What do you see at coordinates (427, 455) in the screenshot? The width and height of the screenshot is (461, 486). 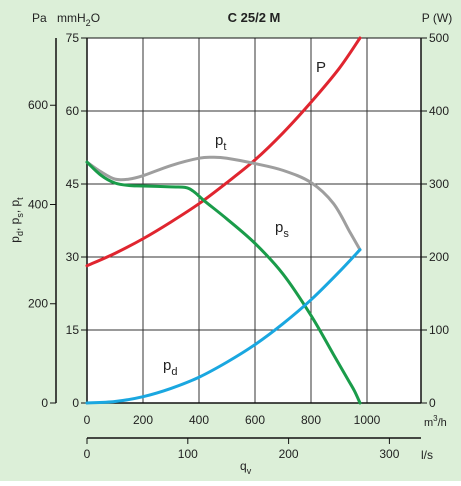 I see `unit-ls-label: l/s` at bounding box center [427, 455].